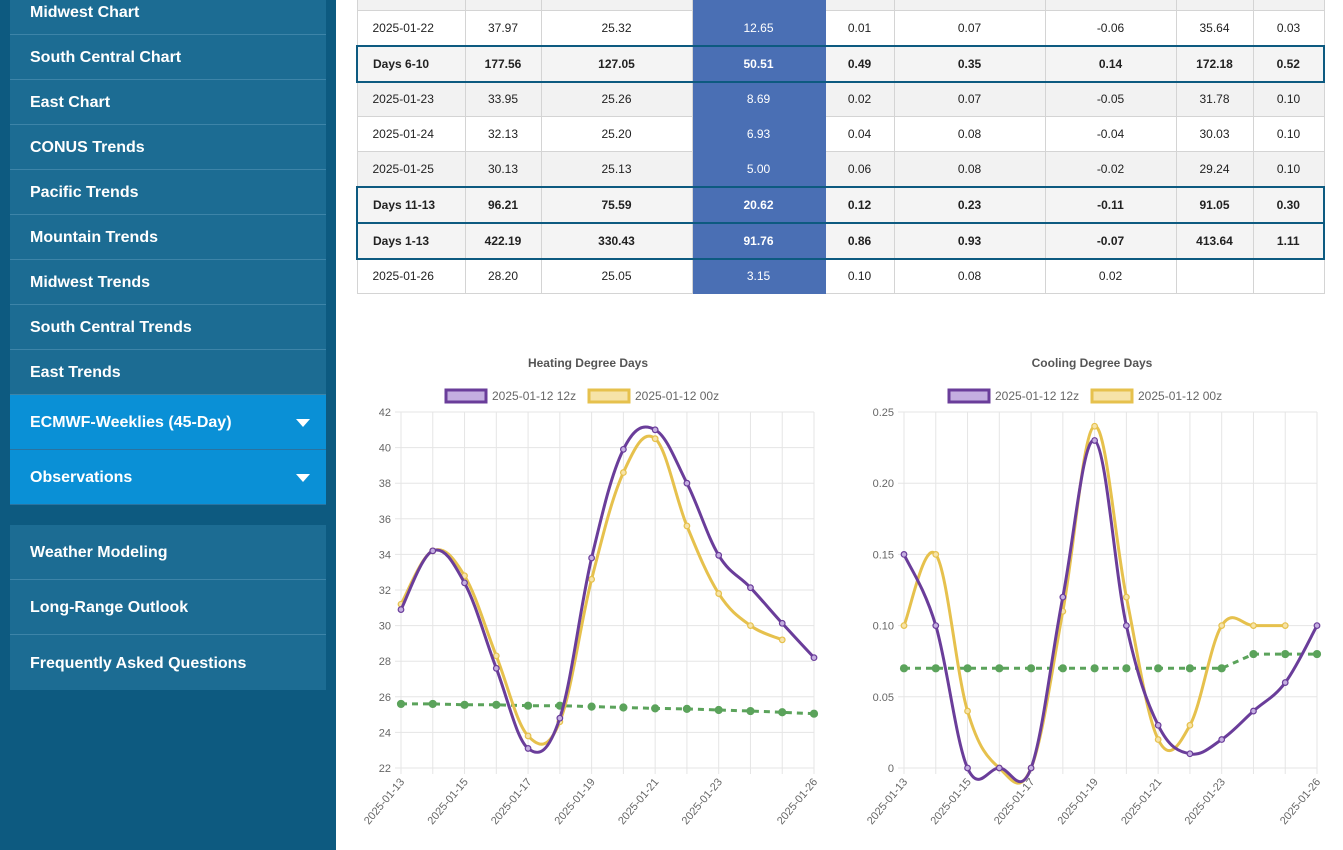  Describe the element at coordinates (1110, 99) in the screenshot. I see `table-cell: -0.05` at that location.